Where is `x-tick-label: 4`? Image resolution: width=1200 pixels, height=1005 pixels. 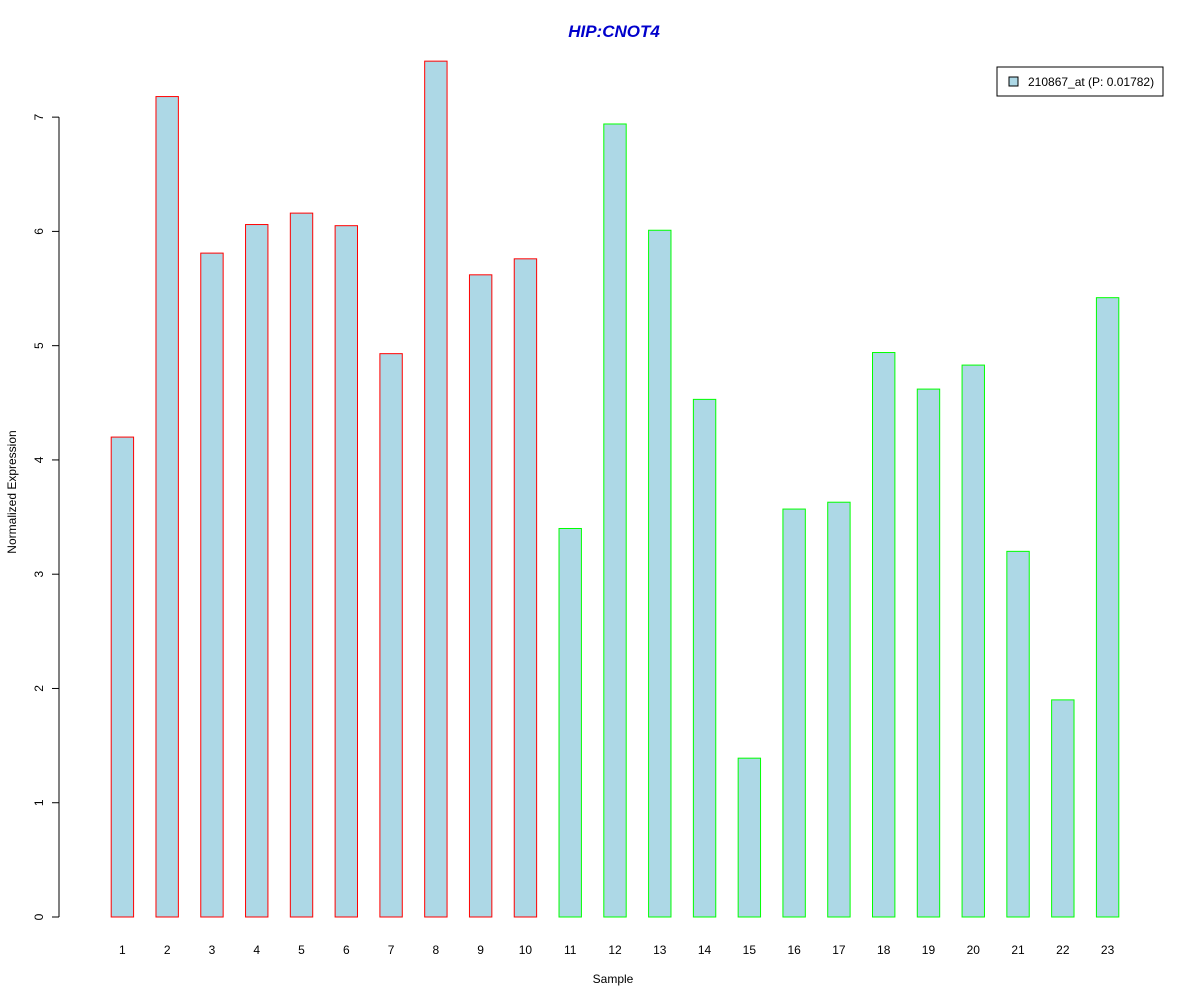 x-tick-label: 4 is located at coordinates (256, 950).